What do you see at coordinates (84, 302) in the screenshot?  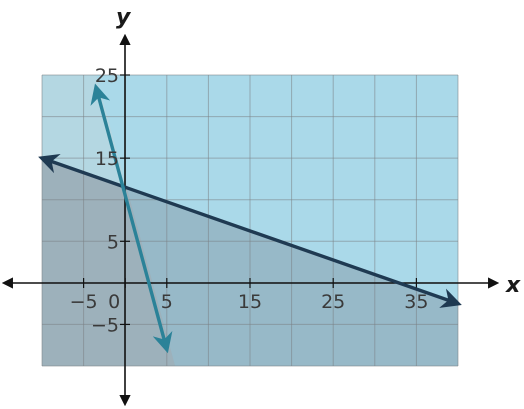 I see `x-tick-label: −5` at bounding box center [84, 302].